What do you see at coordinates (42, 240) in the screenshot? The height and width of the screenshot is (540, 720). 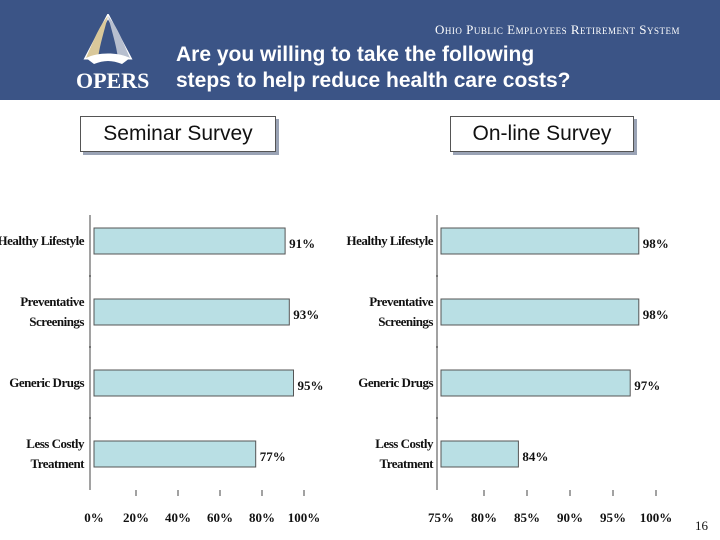 I see `seminar-category-label: Healthy Lifestyle` at bounding box center [42, 240].